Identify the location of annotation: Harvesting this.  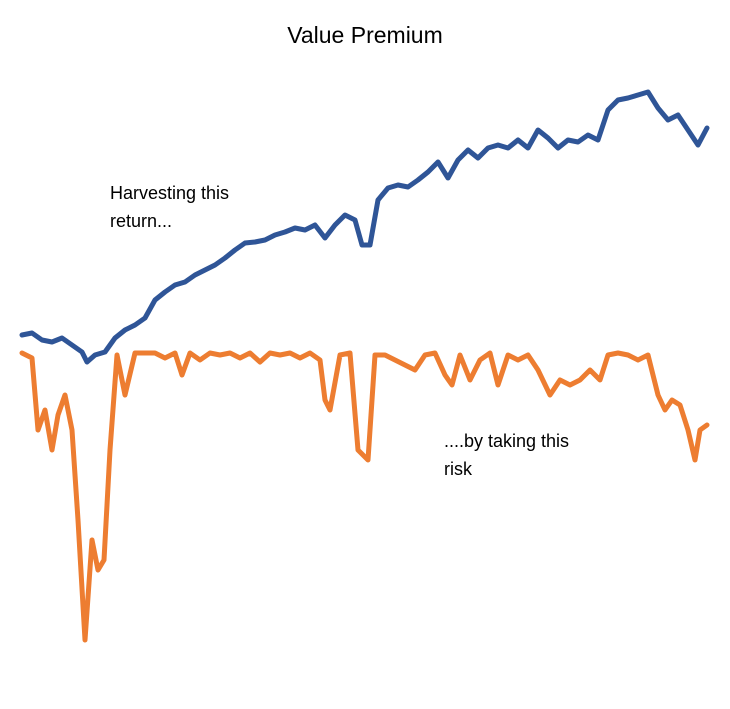
(169, 193).